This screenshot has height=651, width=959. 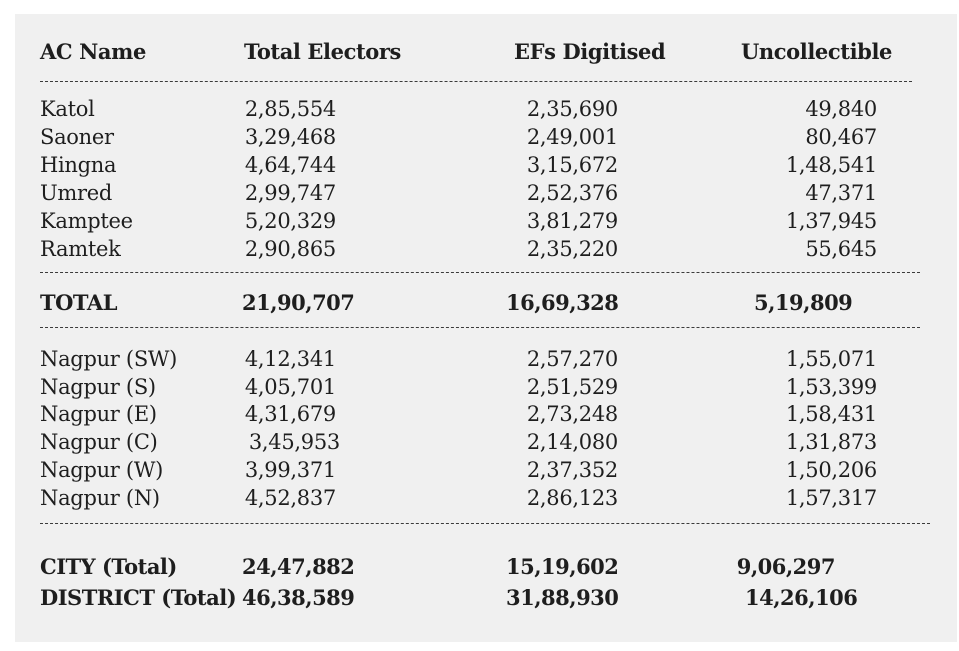 What do you see at coordinates (831, 387) in the screenshot?
I see `cell-uncollectible: 1,53,399` at bounding box center [831, 387].